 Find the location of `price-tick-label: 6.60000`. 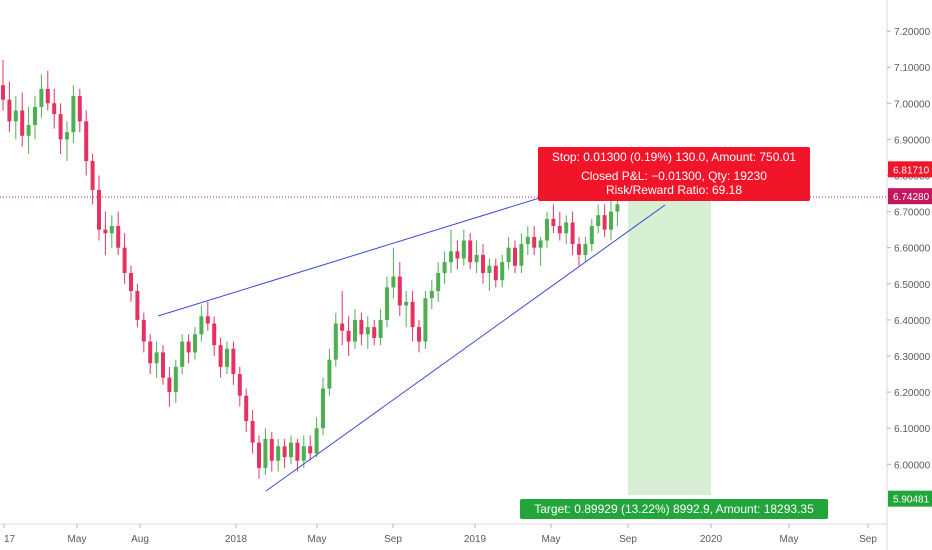

price-tick-label: 6.60000 is located at coordinates (912, 249).